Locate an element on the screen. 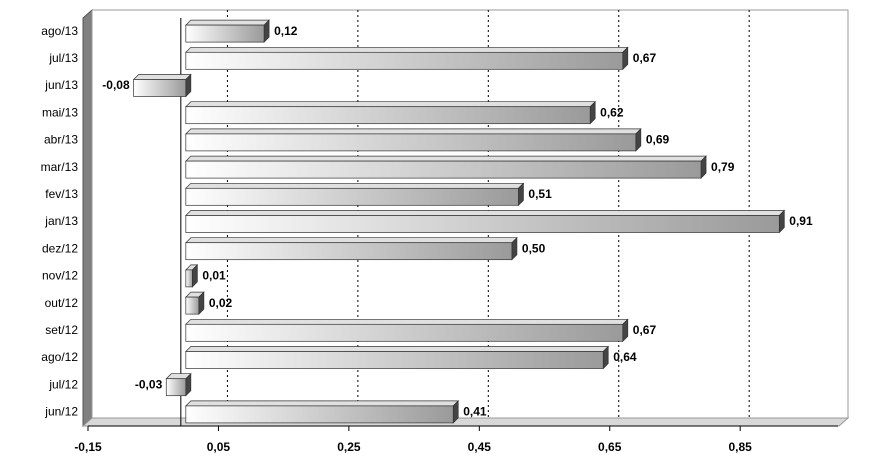 The height and width of the screenshot is (468, 883). value-label: 0,64 is located at coordinates (625, 357).